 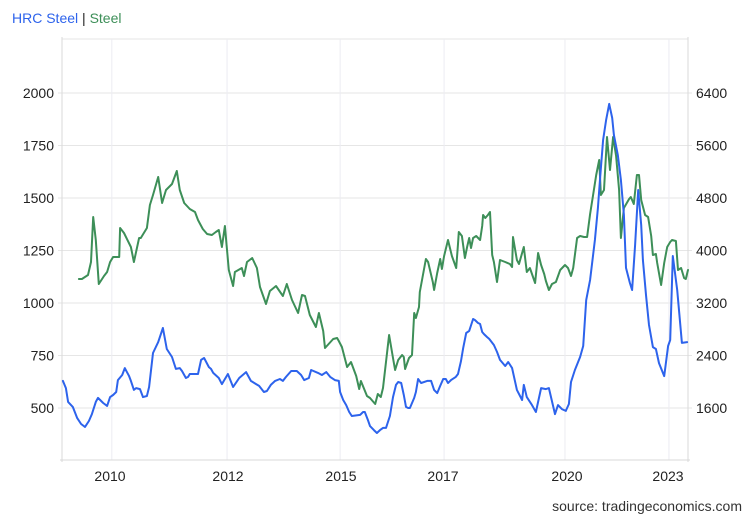 What do you see at coordinates (109, 476) in the screenshot?
I see `x-tick-label: 2010` at bounding box center [109, 476].